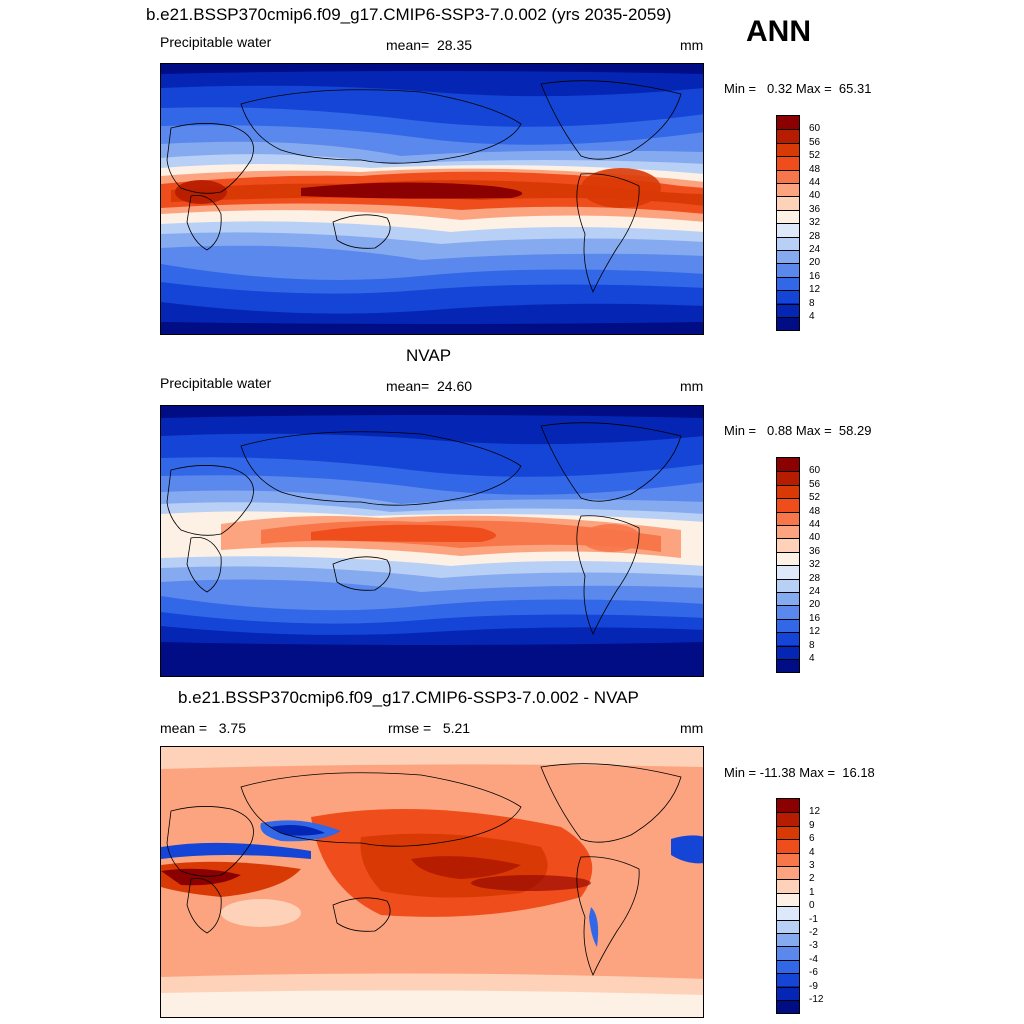  Describe the element at coordinates (429, 45) in the screenshot. I see `panel1-mean-label: mean= 28.35` at that location.